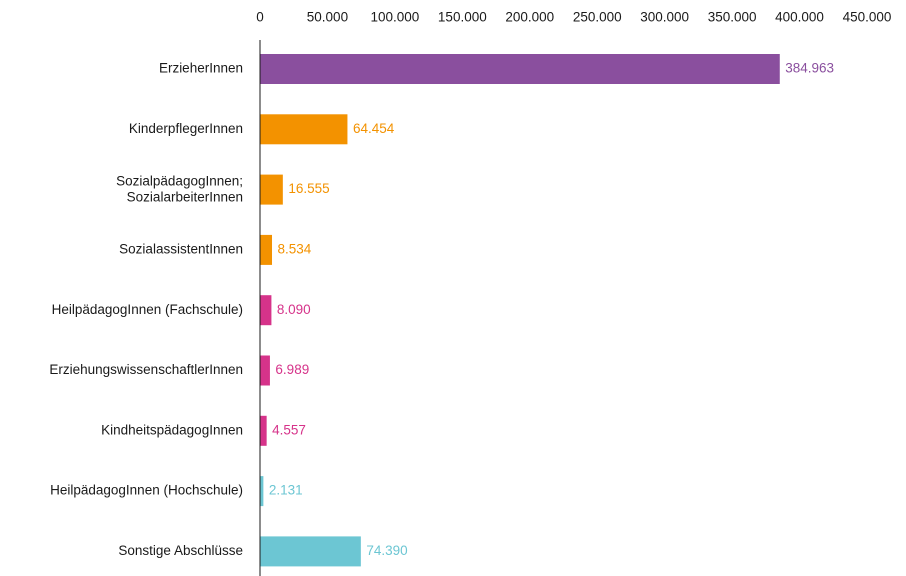 This screenshot has width=906, height=576. I want to click on x-tick-label: 450.000, so click(867, 17).